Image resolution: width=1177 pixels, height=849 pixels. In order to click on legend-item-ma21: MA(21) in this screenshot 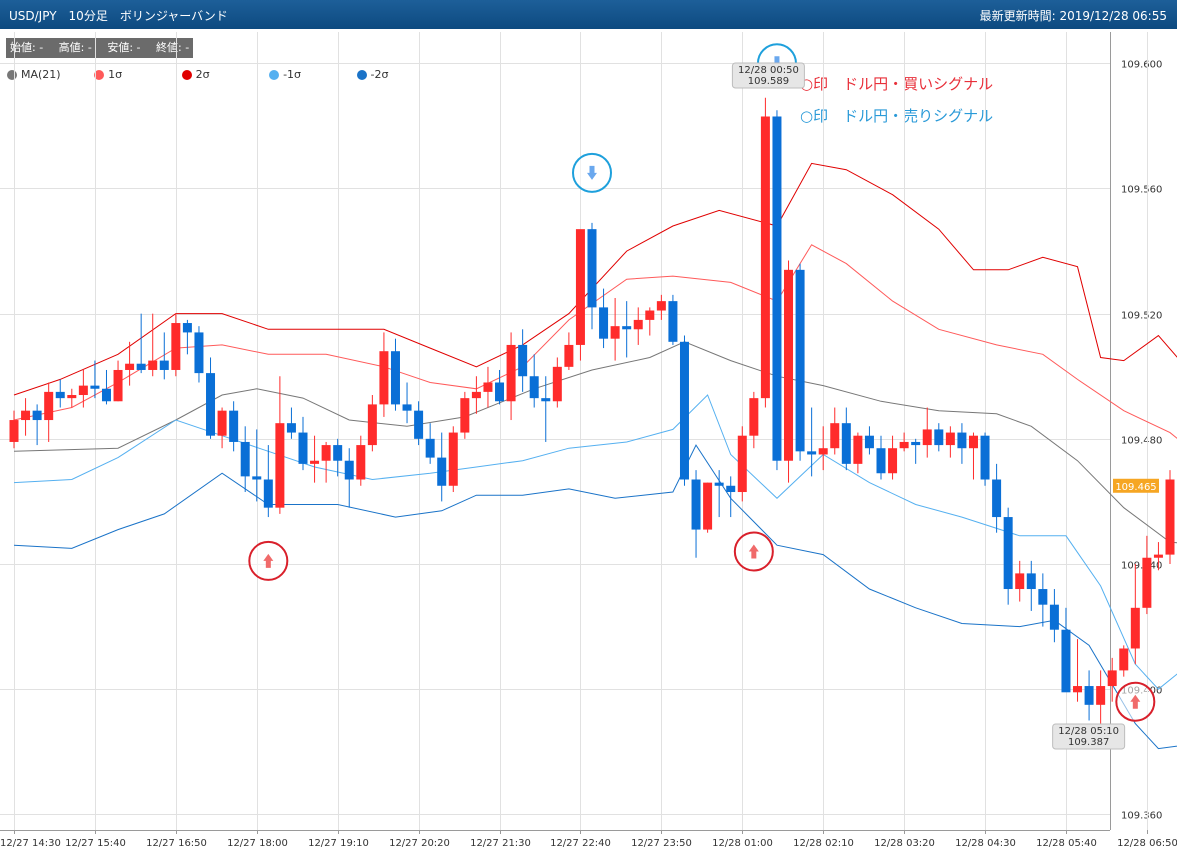, I will do `click(34, 74)`.